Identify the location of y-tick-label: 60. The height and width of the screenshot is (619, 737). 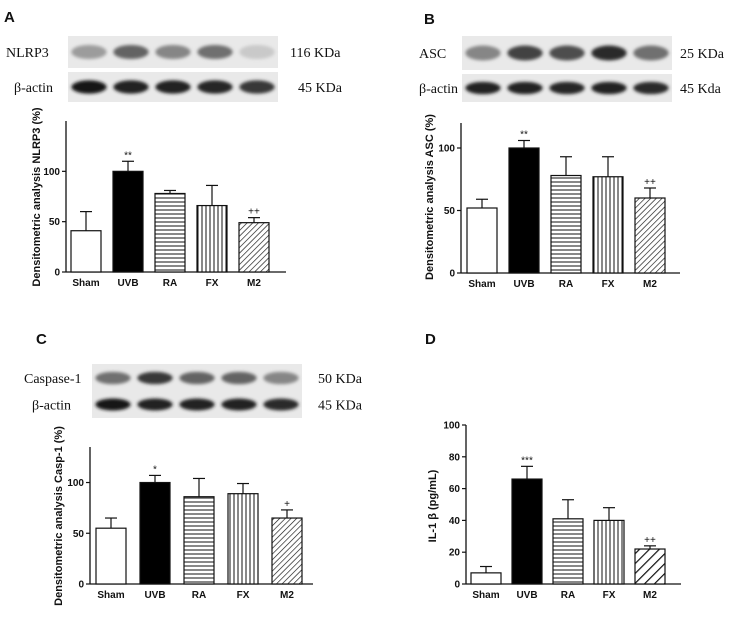
(455, 489).